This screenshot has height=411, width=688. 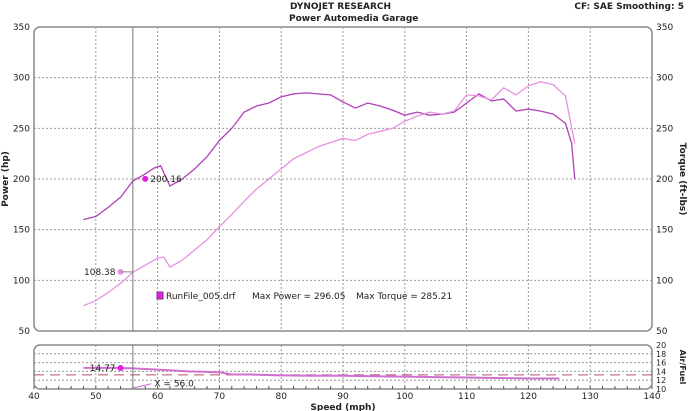 What do you see at coordinates (664, 180) in the screenshot?
I see `y2-tick-label: 200` at bounding box center [664, 180].